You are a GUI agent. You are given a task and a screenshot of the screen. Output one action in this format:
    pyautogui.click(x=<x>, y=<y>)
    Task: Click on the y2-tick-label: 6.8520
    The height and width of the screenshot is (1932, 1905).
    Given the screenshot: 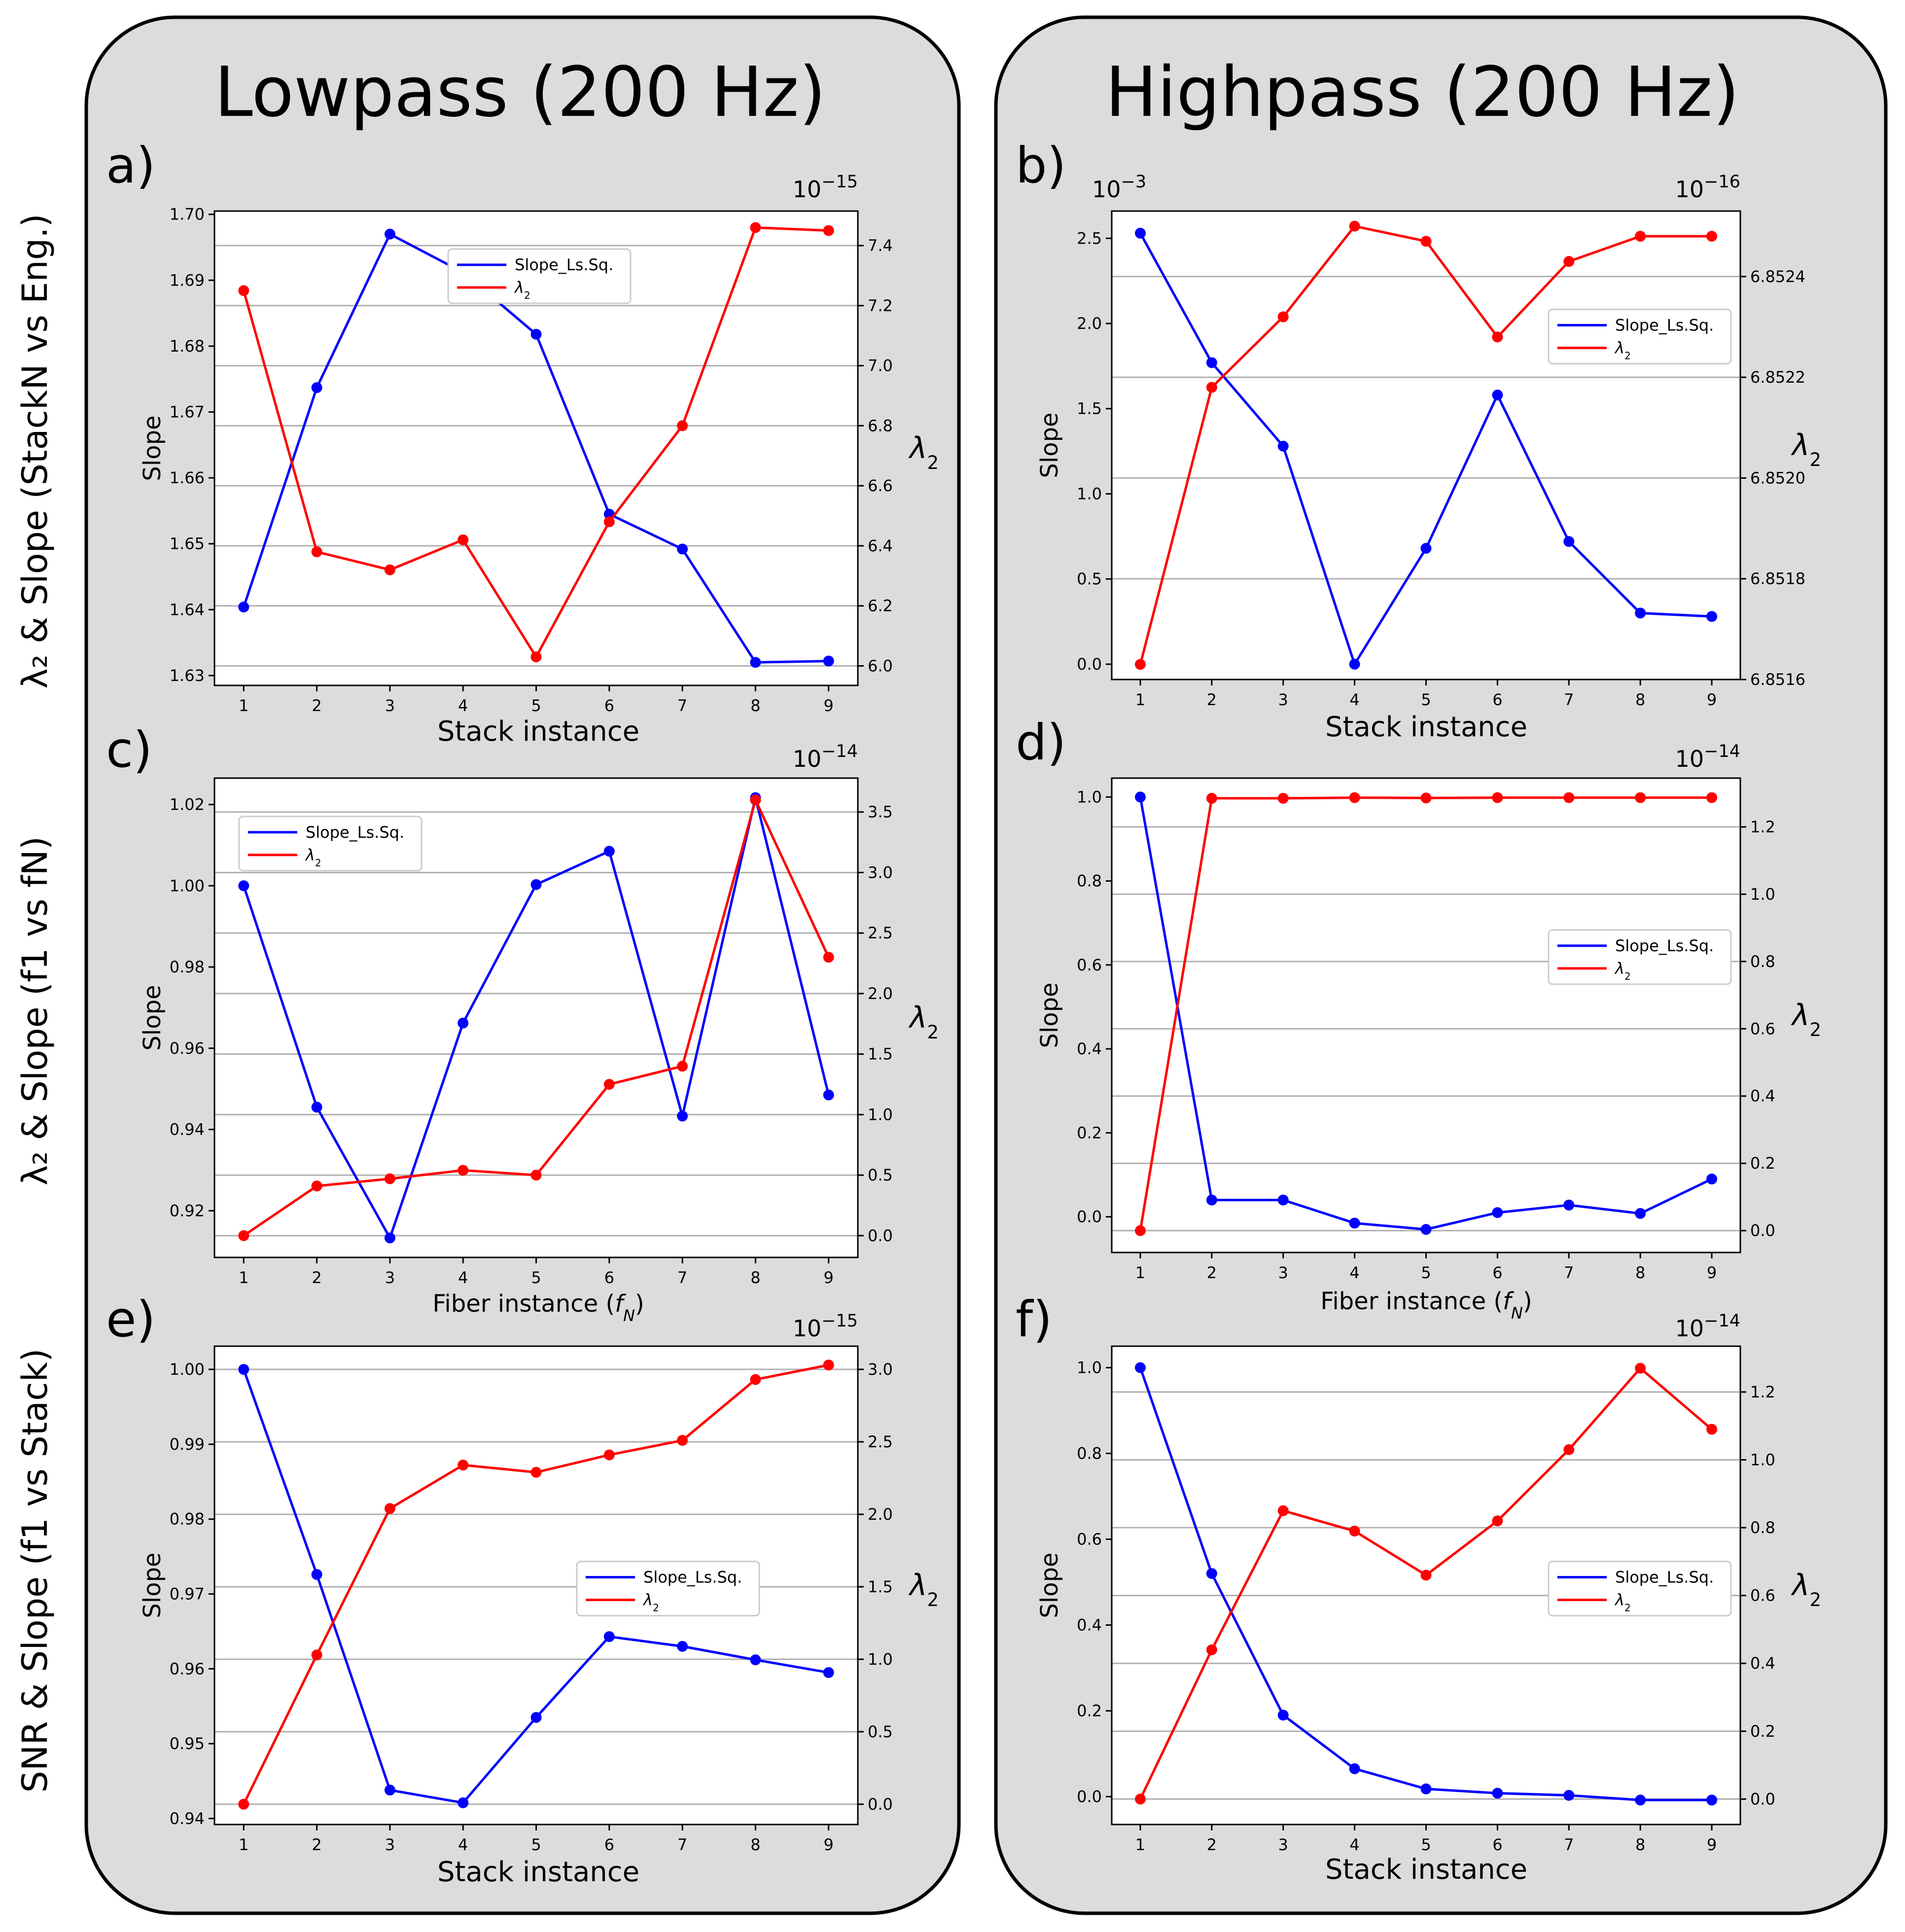 What is the action you would take?
    pyautogui.click(x=1777, y=478)
    